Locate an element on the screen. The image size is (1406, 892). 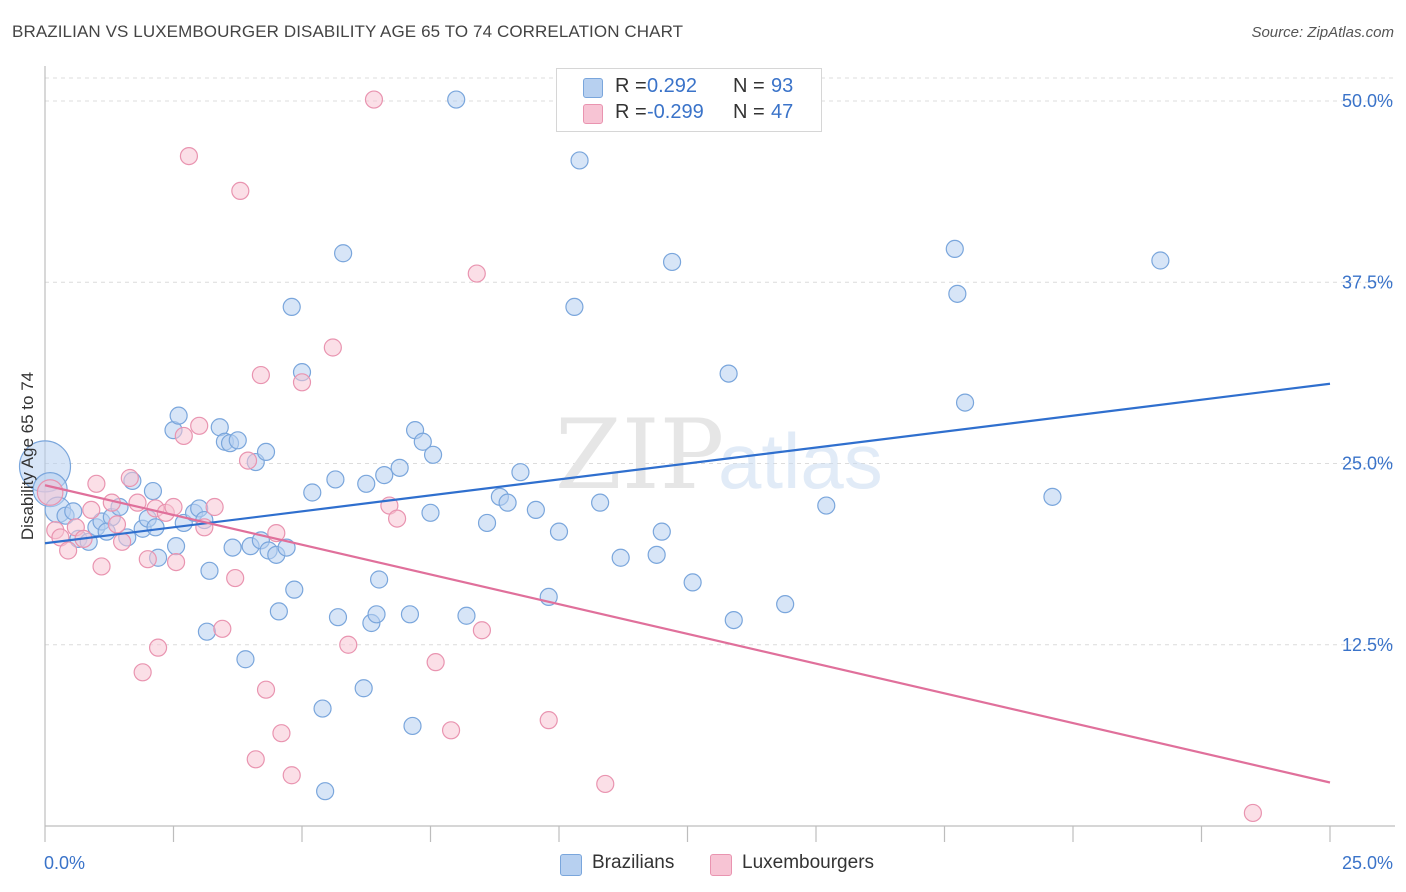
n-value: 47 is located at coordinates (782, 112).